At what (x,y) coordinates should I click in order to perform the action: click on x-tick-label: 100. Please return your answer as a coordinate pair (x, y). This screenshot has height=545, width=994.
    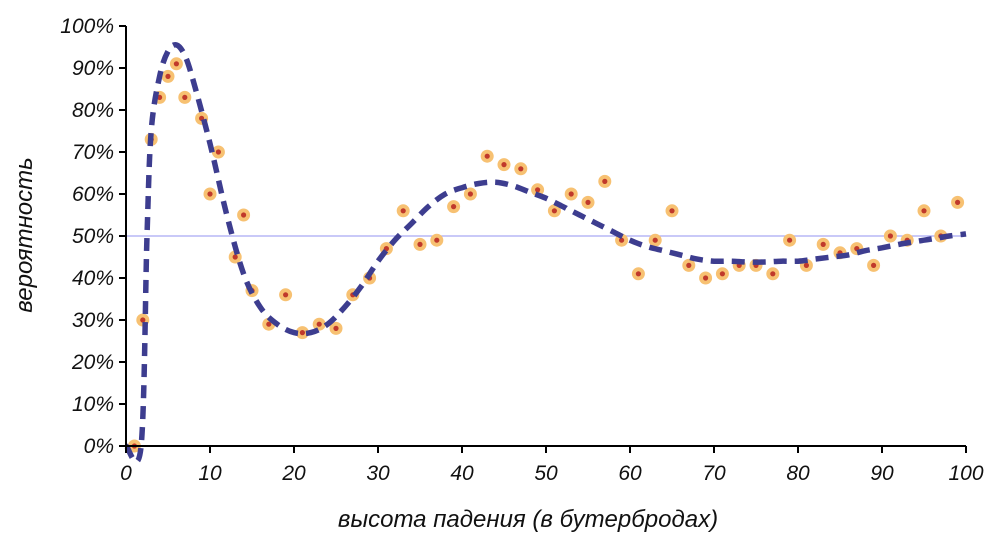
    Looking at the image, I should click on (965, 473).